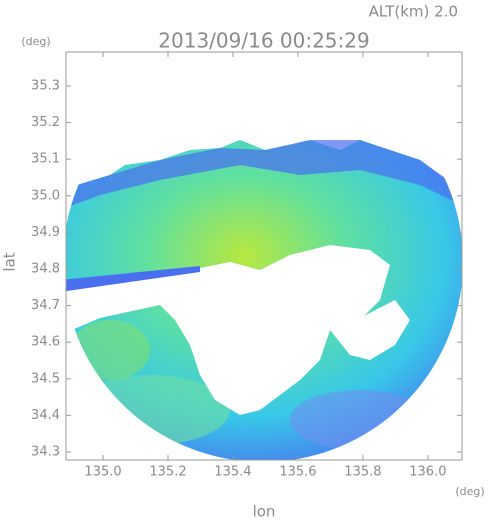 This screenshot has width=491, height=521. I want to click on x-tick-label: 135.4, so click(232, 472).